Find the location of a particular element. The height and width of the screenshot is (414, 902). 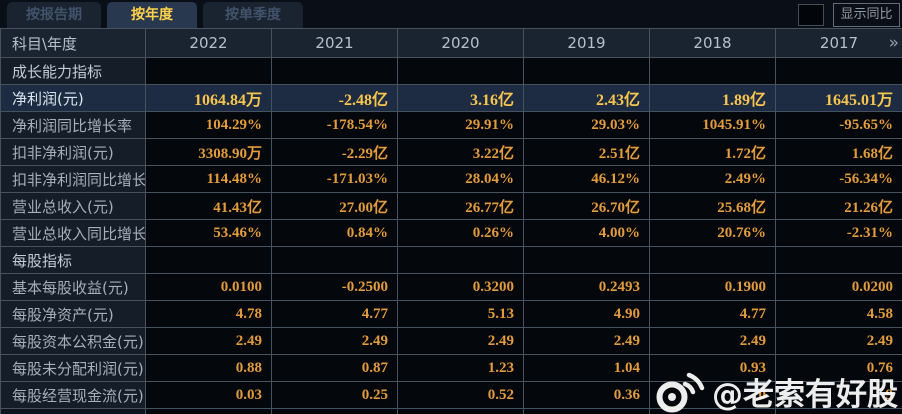

data-cell: 3308.90万 is located at coordinates (208, 152).